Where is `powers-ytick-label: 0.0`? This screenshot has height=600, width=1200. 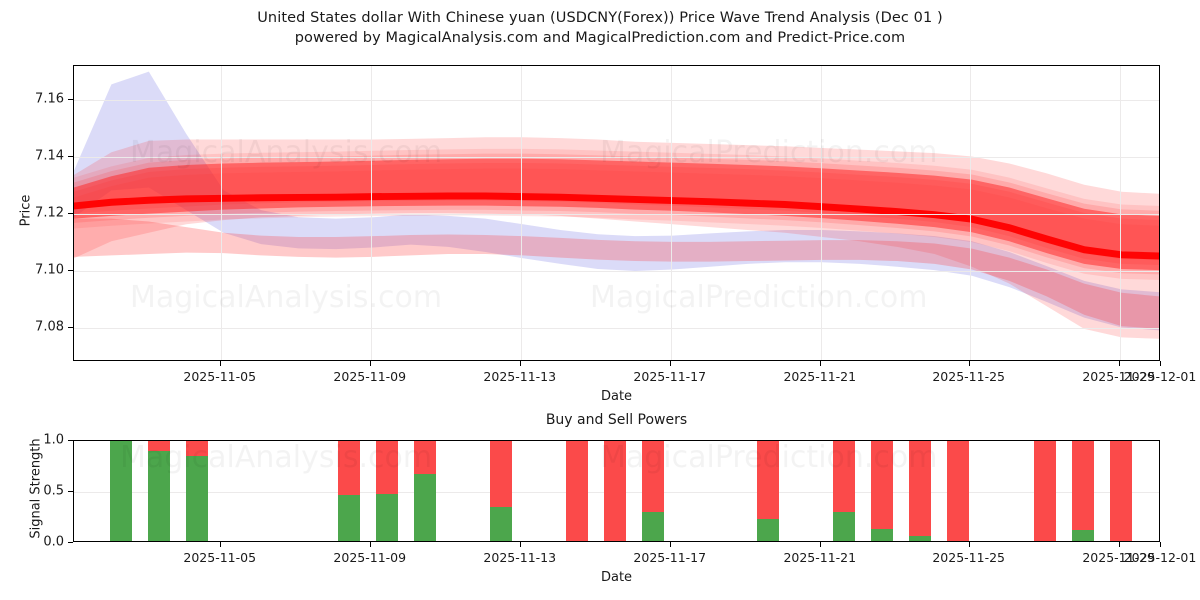 powers-ytick-label: 0.0 is located at coordinates (53, 542).